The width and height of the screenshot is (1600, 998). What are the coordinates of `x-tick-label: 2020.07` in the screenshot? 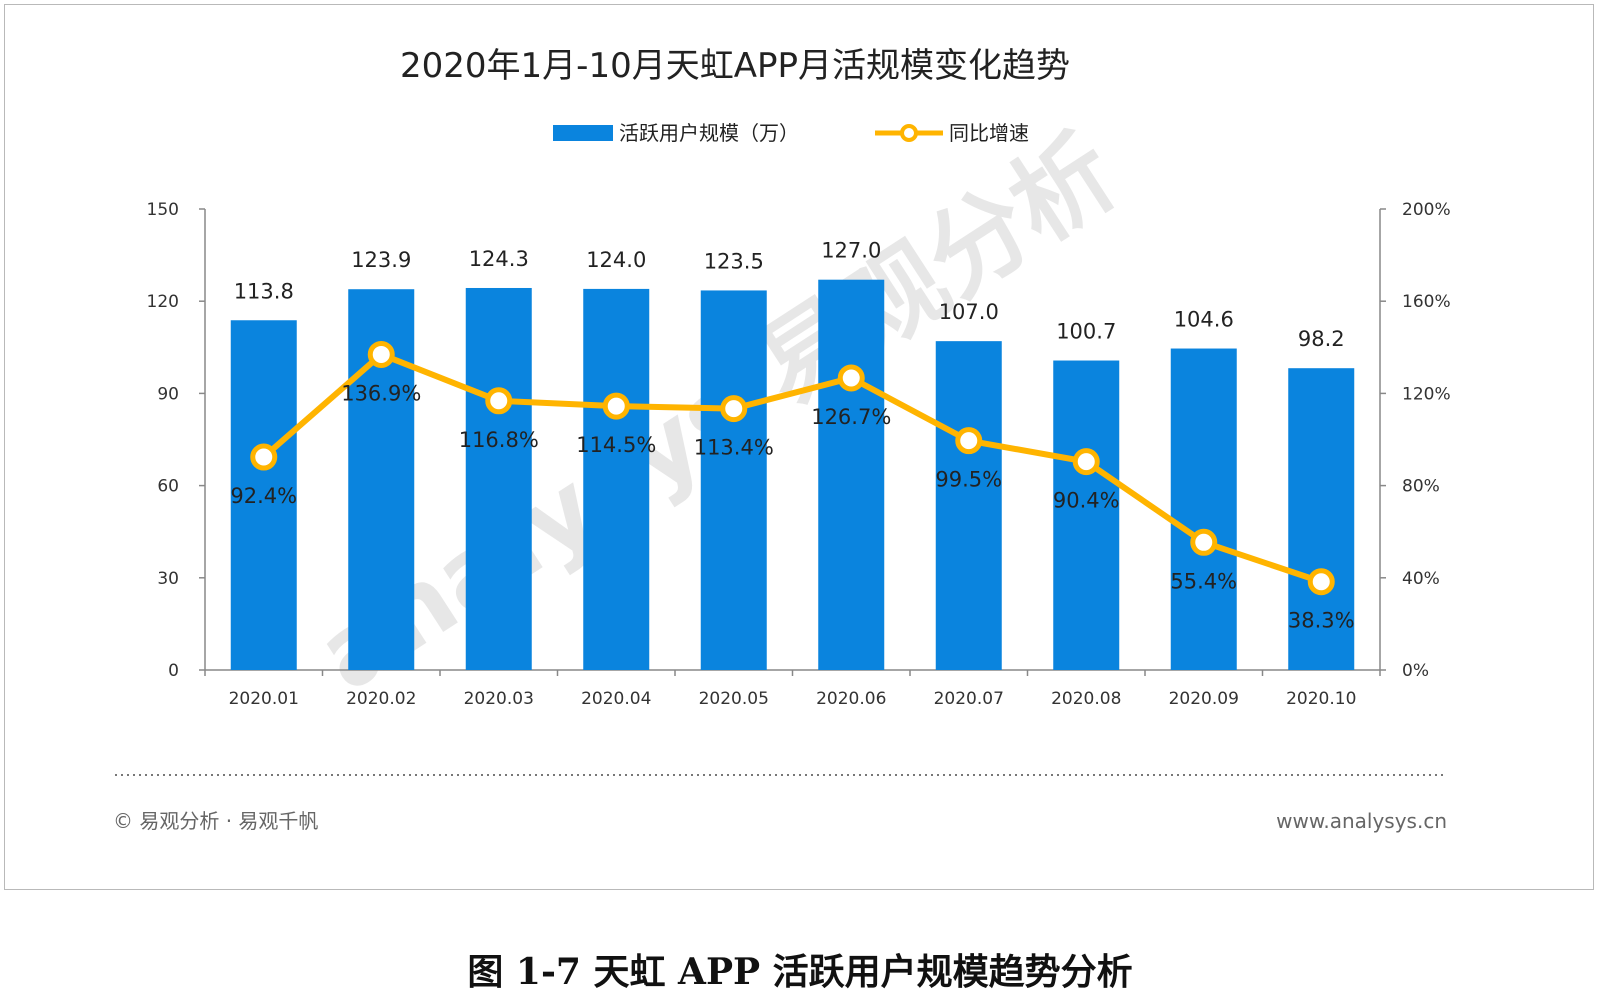 It's located at (969, 699).